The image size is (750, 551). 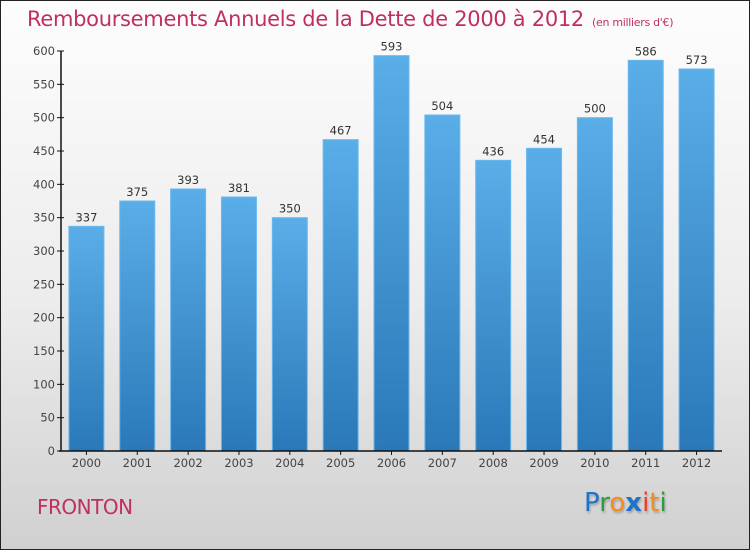 I want to click on bar-2004, so click(x=289, y=334).